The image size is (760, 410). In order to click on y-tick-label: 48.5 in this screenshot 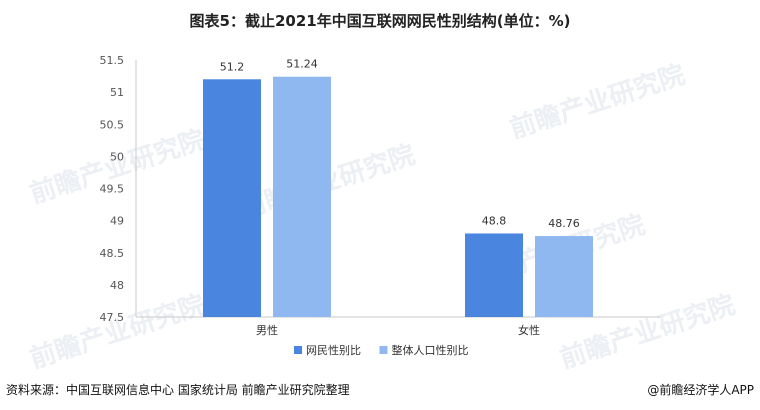, I will do `click(112, 253)`.